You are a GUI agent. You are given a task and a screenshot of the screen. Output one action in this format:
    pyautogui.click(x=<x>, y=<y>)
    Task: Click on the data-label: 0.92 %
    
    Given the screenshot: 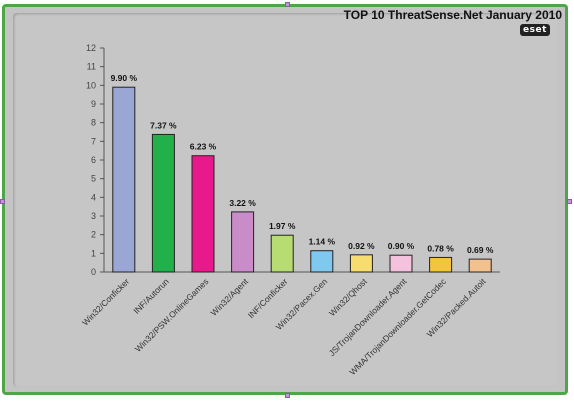 What is the action you would take?
    pyautogui.click(x=361, y=246)
    